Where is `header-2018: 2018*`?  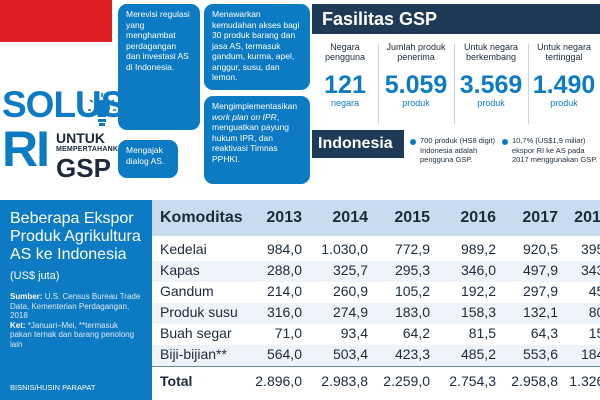 header-2018: 2018* is located at coordinates (587, 217).